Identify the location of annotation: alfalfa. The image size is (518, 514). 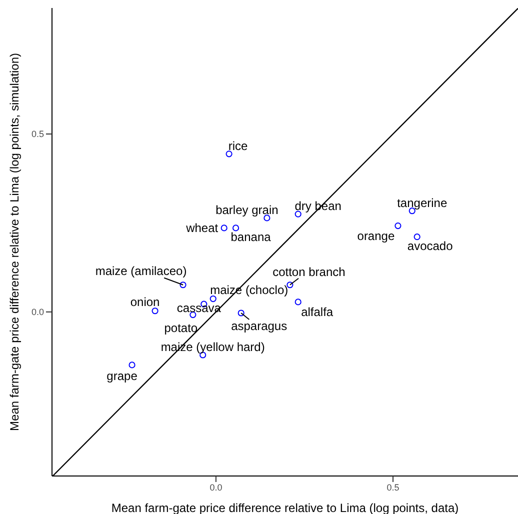
(317, 311).